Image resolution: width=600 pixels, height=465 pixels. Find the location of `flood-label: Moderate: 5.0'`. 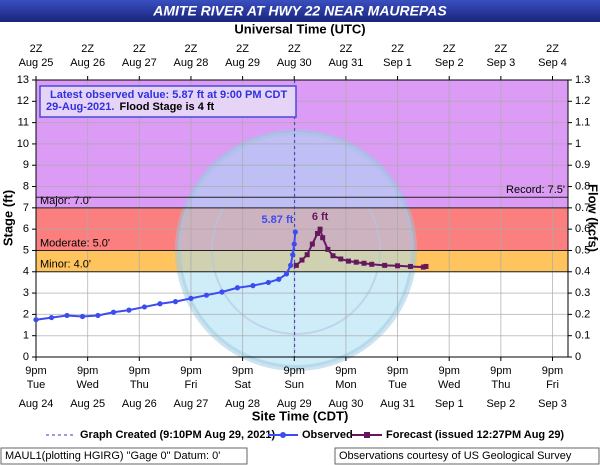

flood-label: Moderate: 5.0' is located at coordinates (75, 243).